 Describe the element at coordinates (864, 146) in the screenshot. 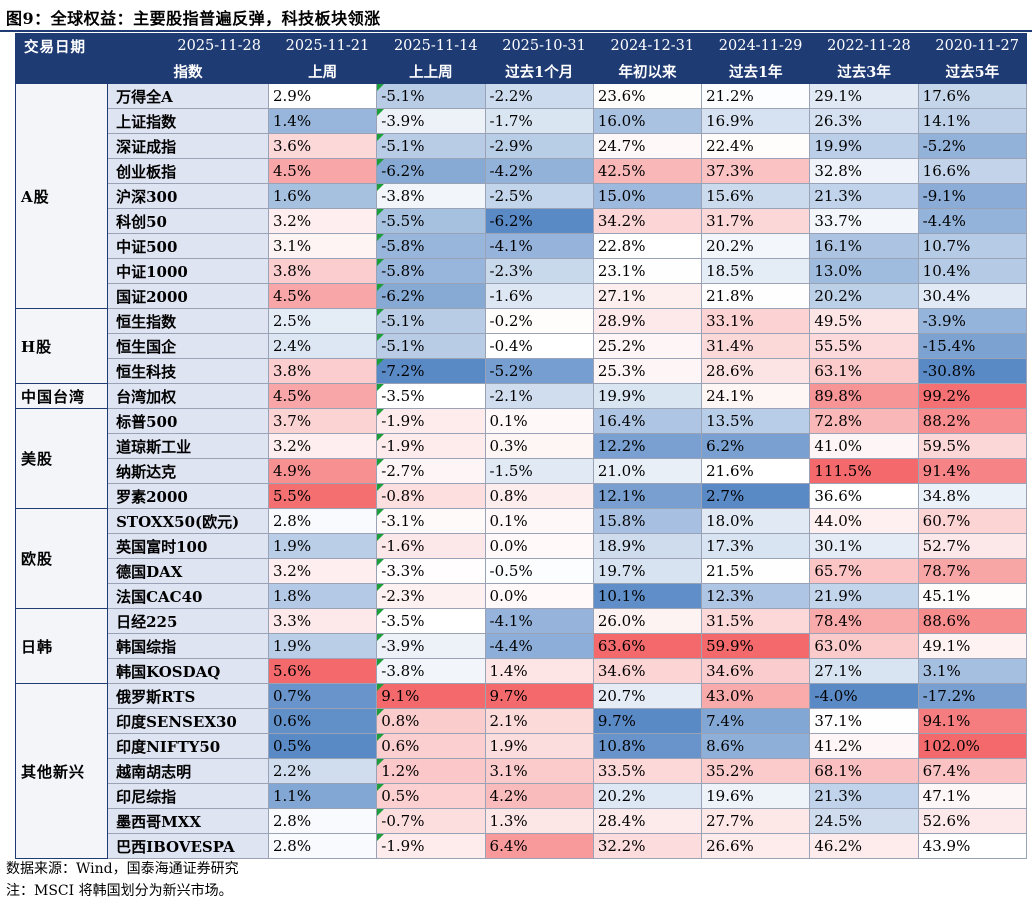

I see `return-cell: 19.9%` at that location.